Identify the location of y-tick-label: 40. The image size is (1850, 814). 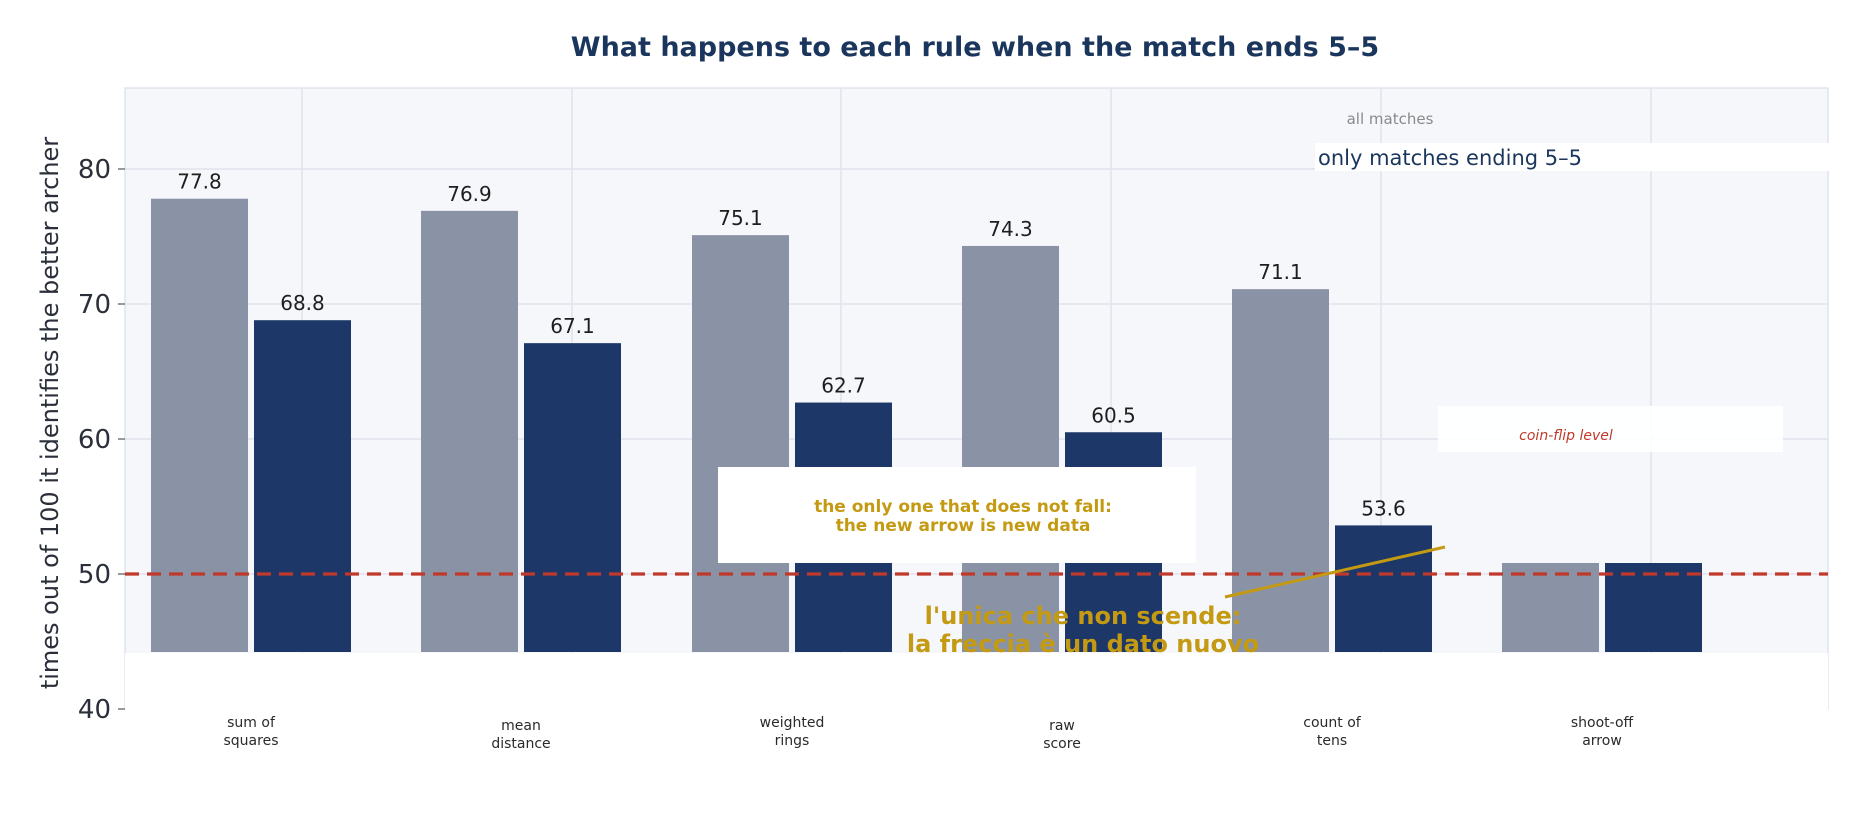
(94, 710).